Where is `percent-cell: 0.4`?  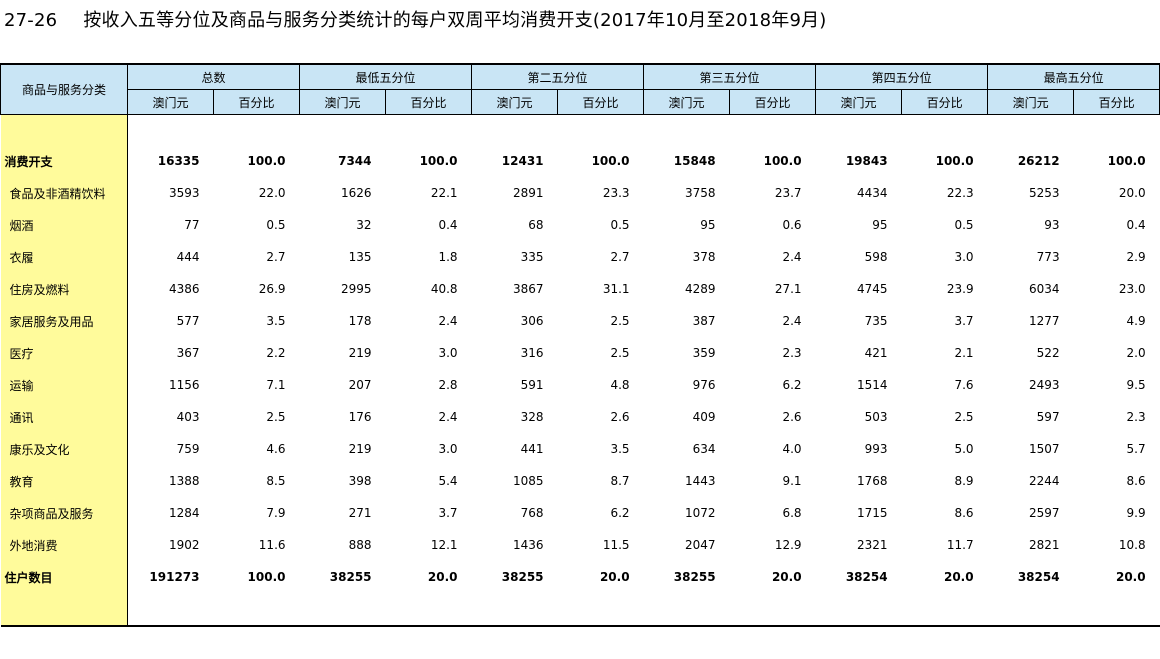
percent-cell: 0.4 is located at coordinates (1136, 225).